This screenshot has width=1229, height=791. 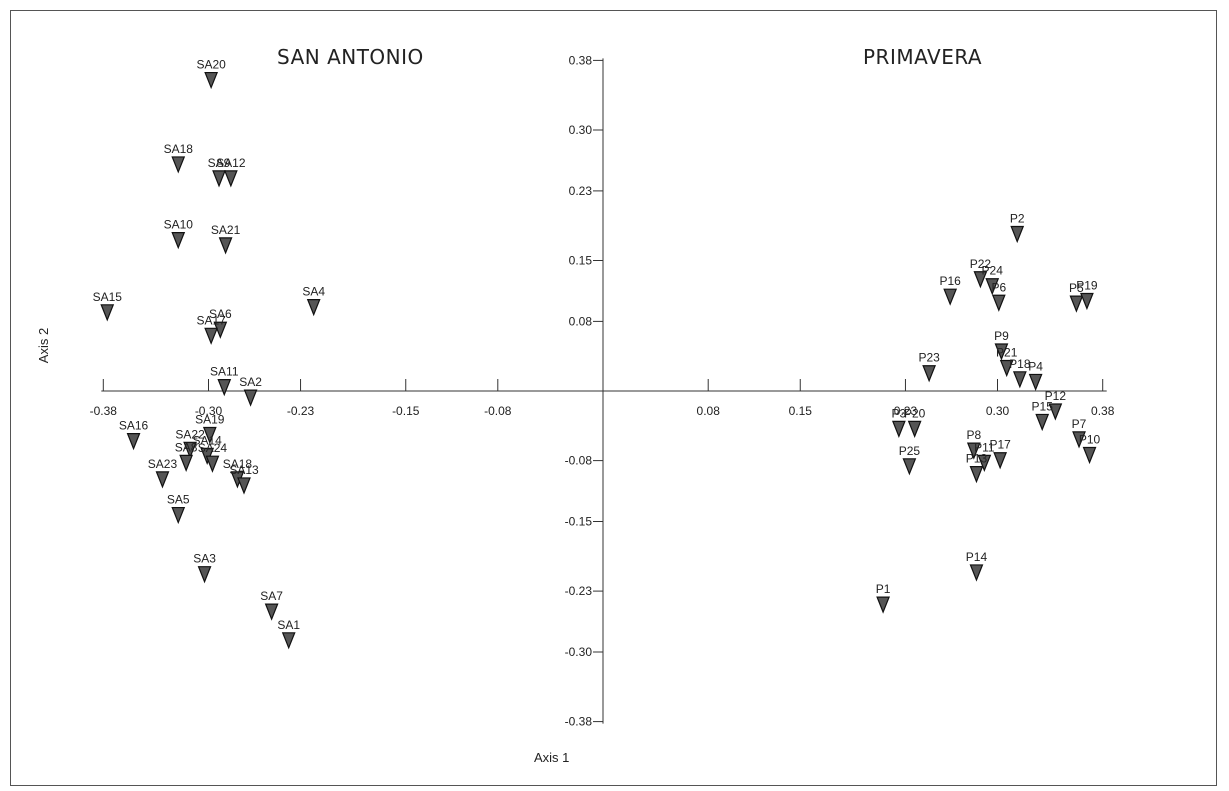 I want to click on x-tick-label: 0.08, so click(x=709, y=411).